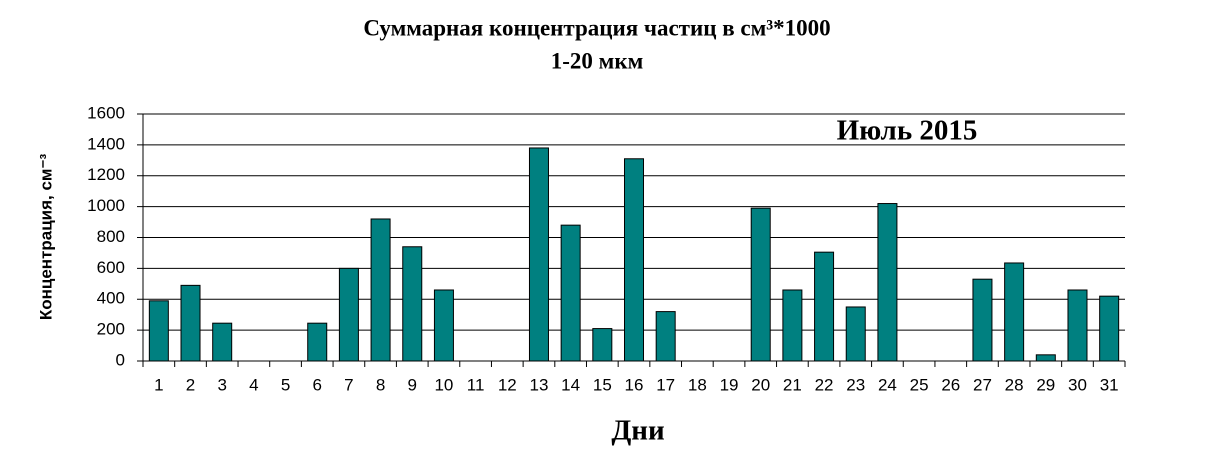 The width and height of the screenshot is (1207, 473). Describe the element at coordinates (106, 174) in the screenshot. I see `y-tick-label: 1200` at that location.